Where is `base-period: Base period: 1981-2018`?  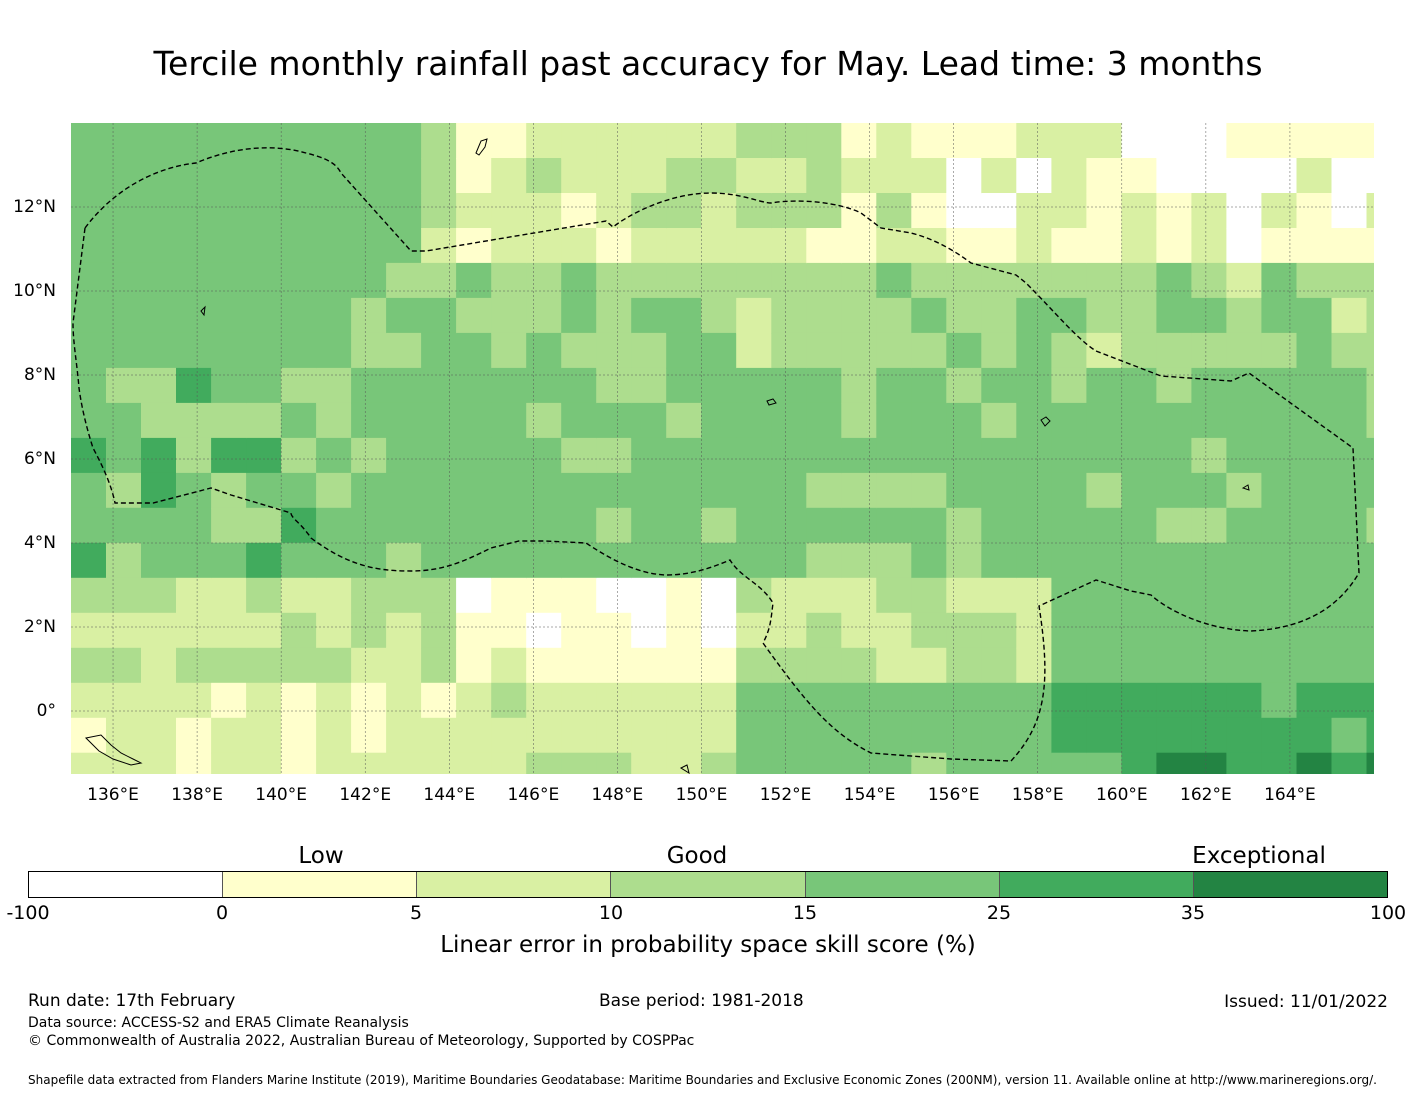 base-period: Base period: 1981-2018 is located at coordinates (701, 1001).